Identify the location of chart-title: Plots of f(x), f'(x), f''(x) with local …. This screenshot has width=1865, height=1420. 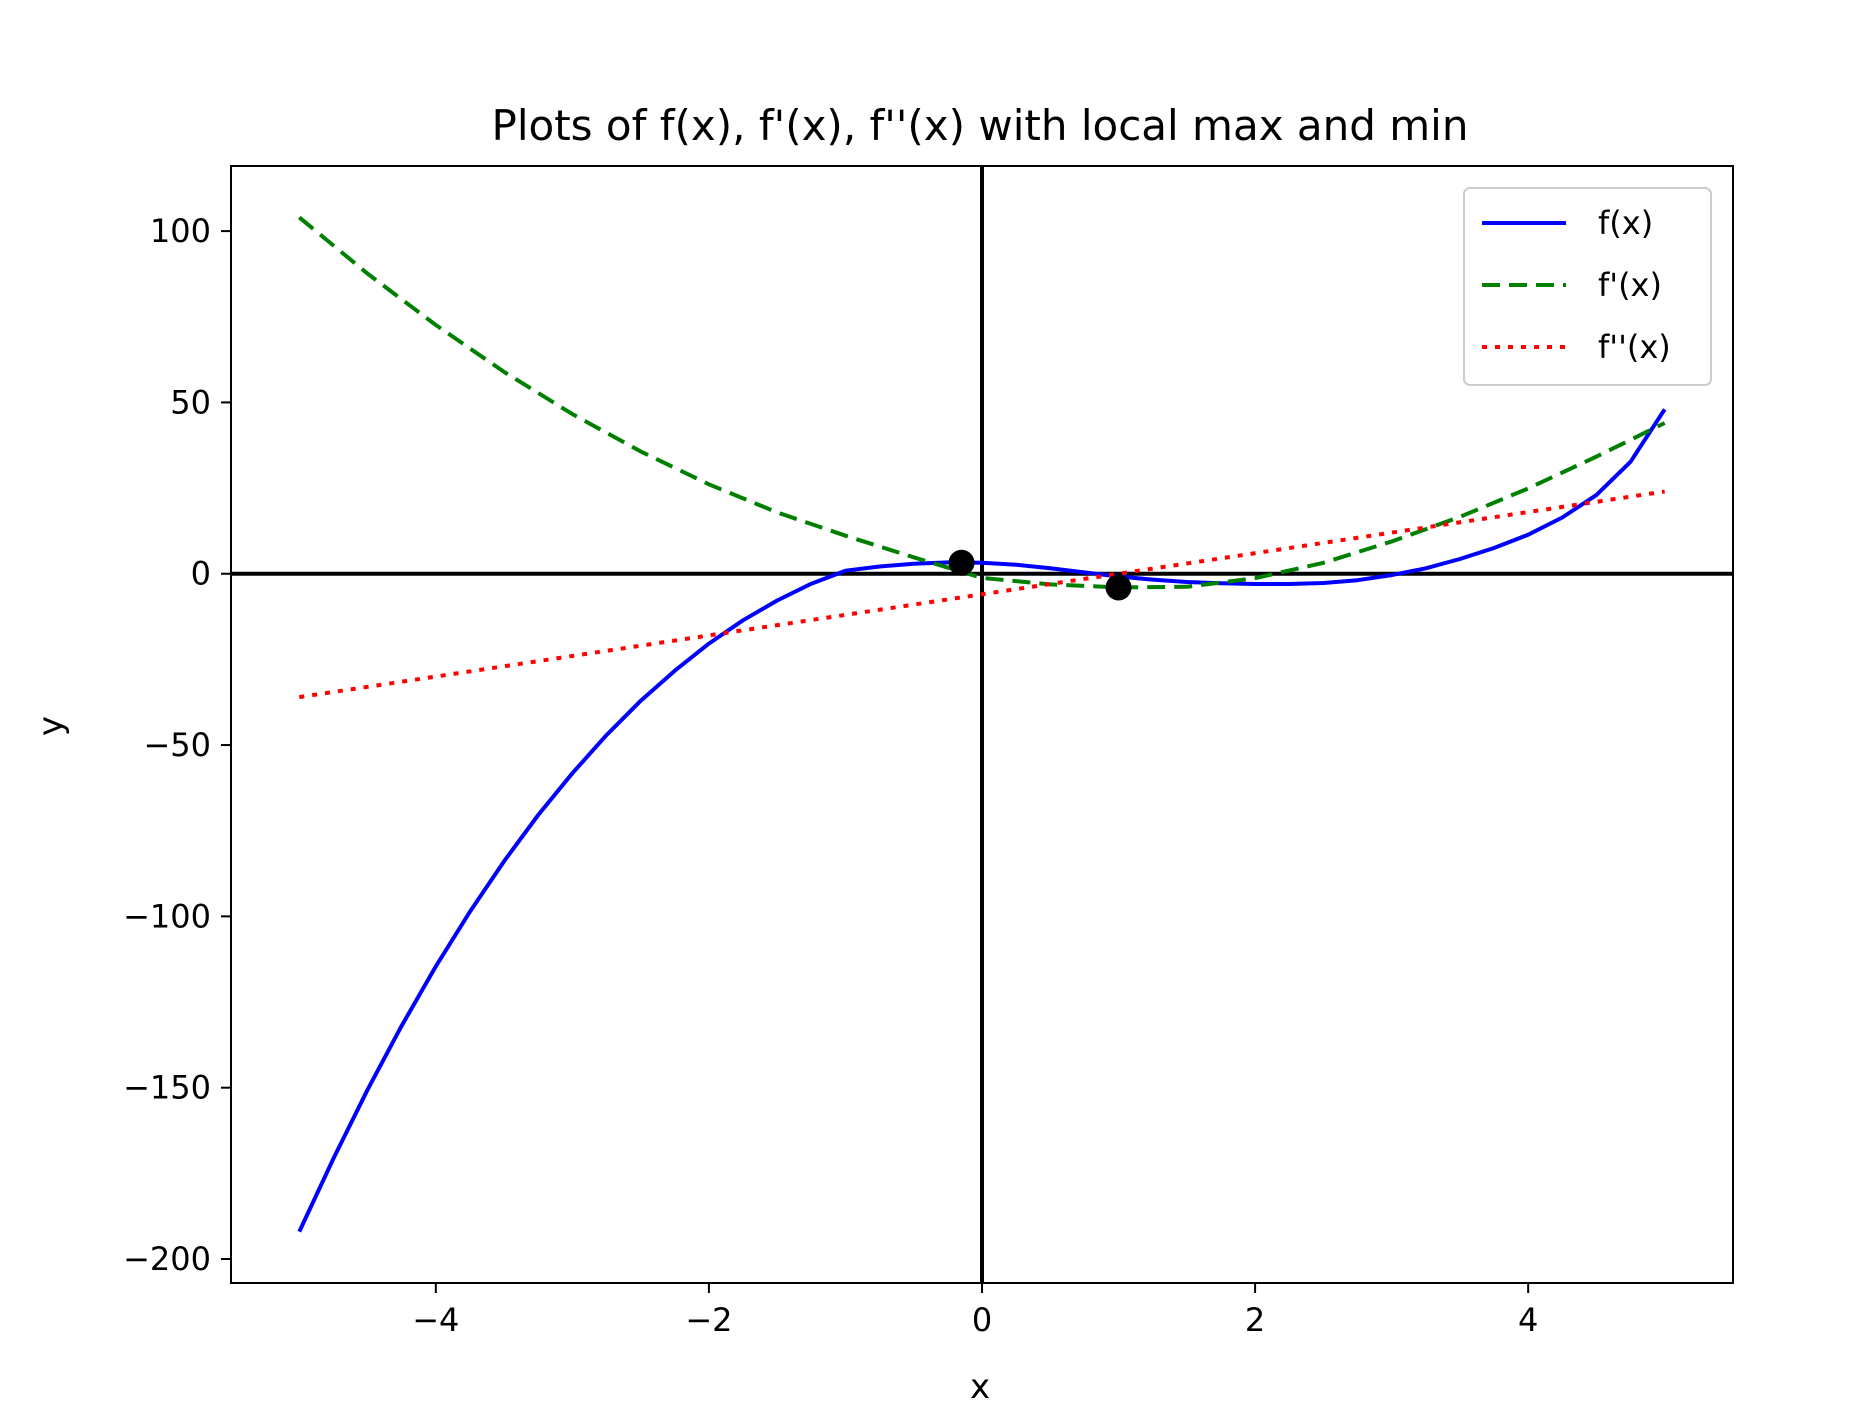
(980, 125).